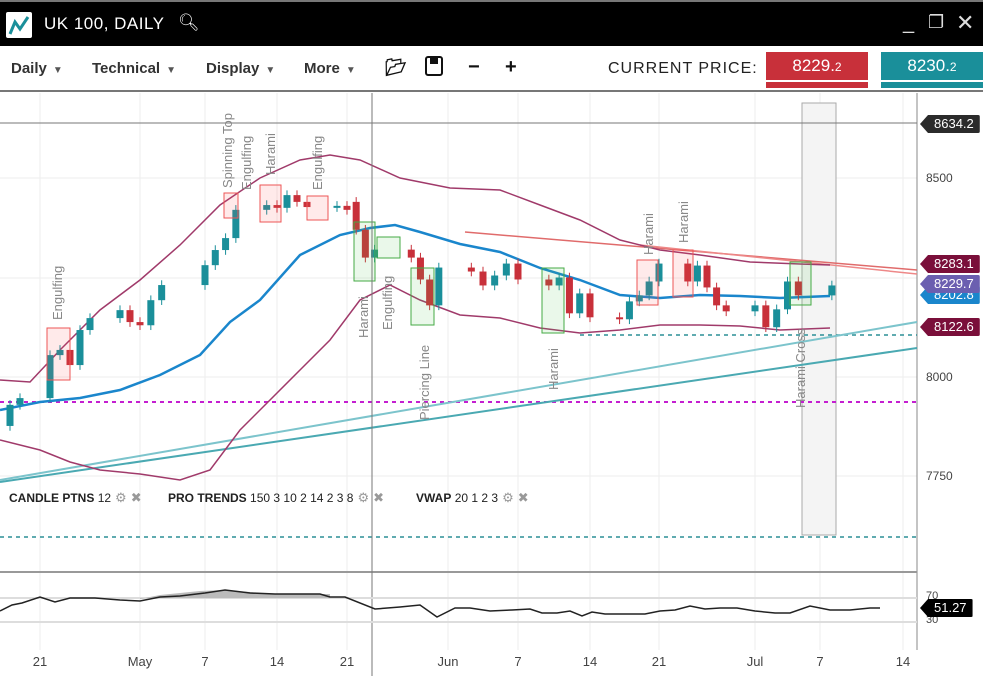 The height and width of the screenshot is (676, 983). I want to click on current-price-label: CURRENT PRICE:, so click(683, 68).